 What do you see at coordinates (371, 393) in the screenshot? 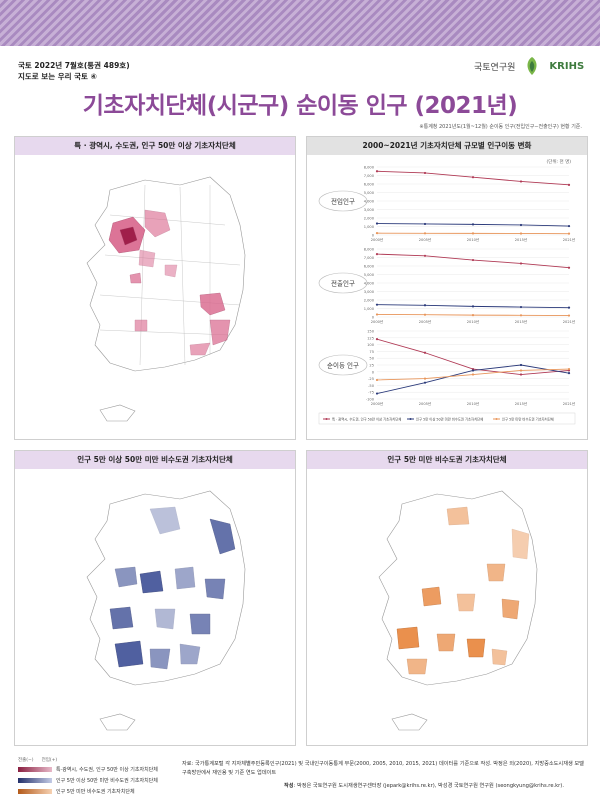
I see `y-tick-label: -75` at bounding box center [371, 393].